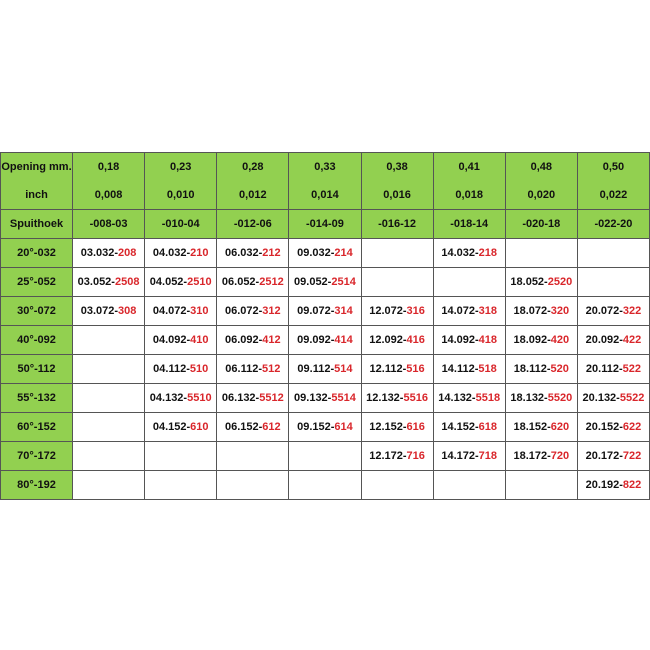  What do you see at coordinates (343, 253) in the screenshot?
I see `part-suffix: 214` at bounding box center [343, 253].